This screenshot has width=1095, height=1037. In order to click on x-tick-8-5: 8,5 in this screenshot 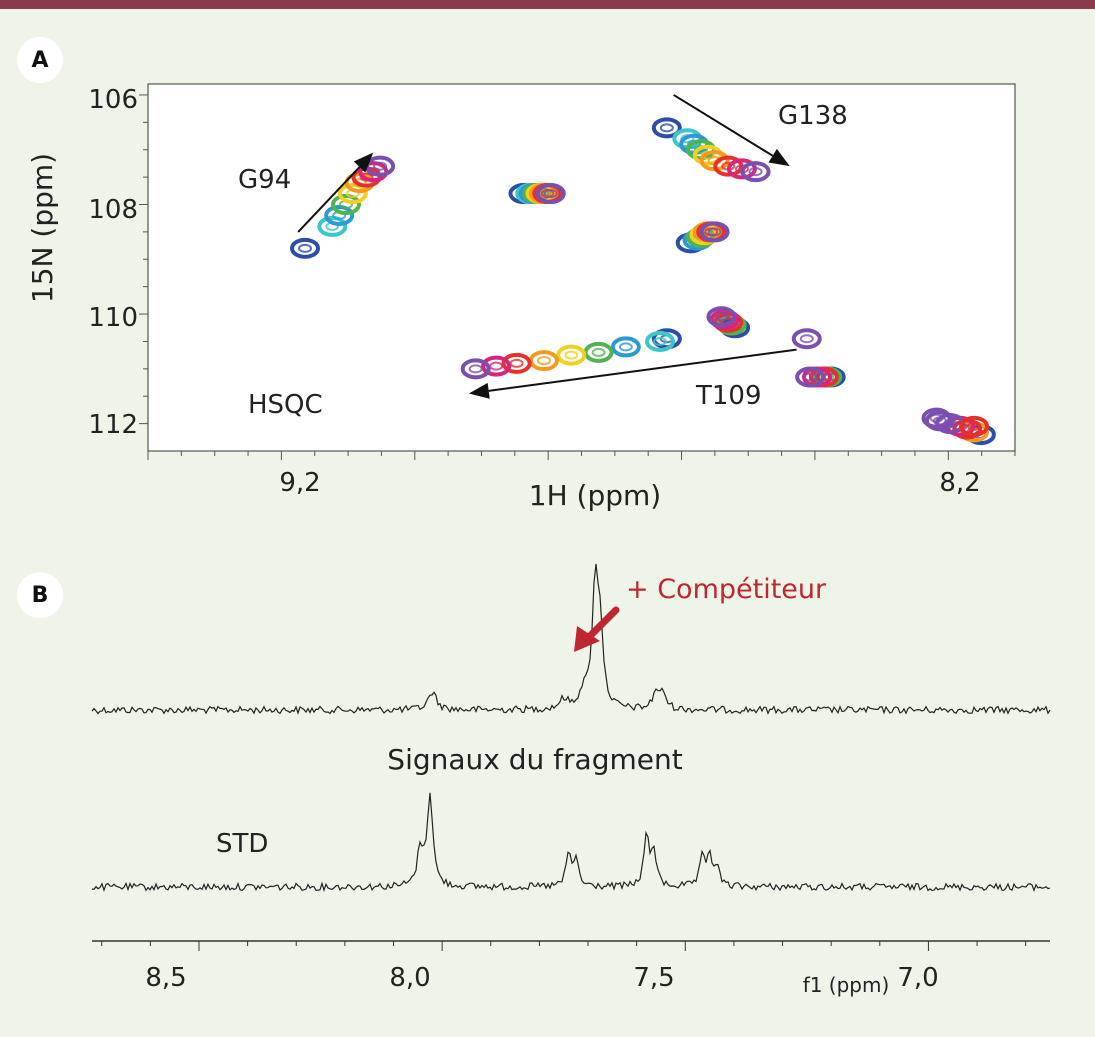, I will do `click(165, 978)`.